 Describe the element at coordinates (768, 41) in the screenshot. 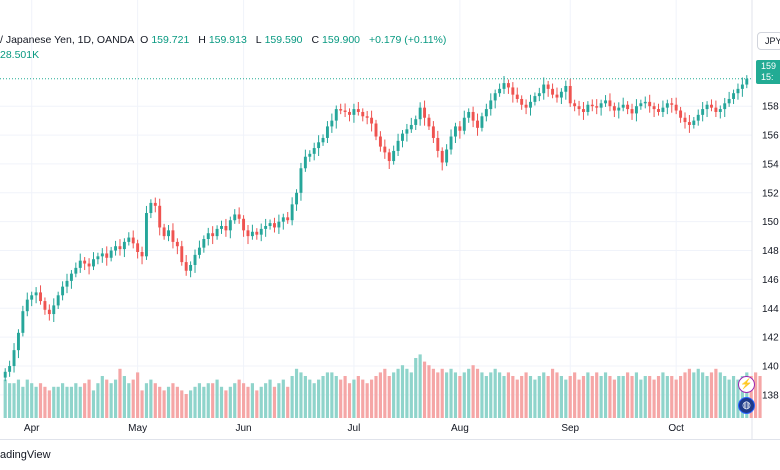

I see `symbol-button: JPY` at that location.